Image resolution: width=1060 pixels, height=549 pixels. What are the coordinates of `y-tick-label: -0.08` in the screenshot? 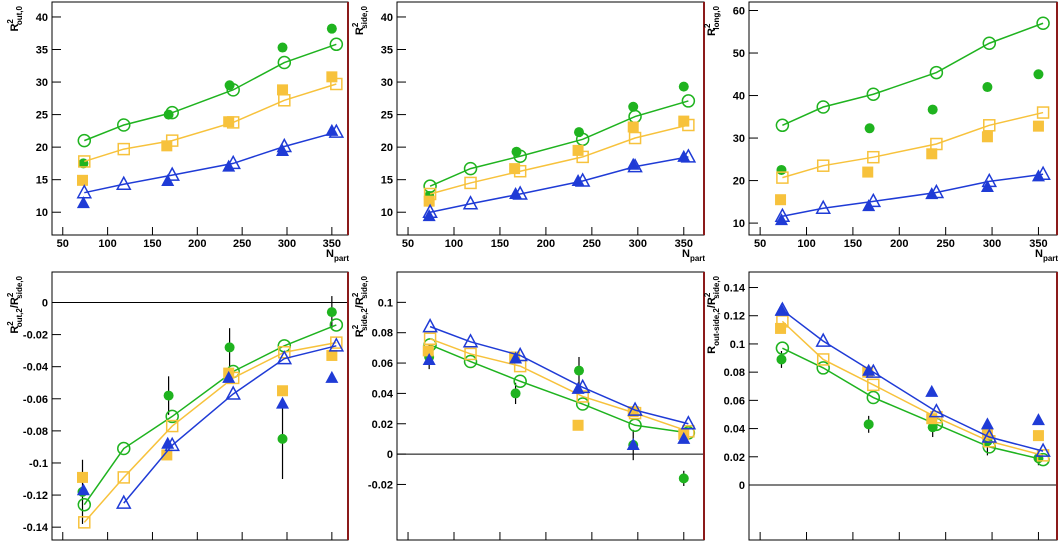 It's located at (35, 432).